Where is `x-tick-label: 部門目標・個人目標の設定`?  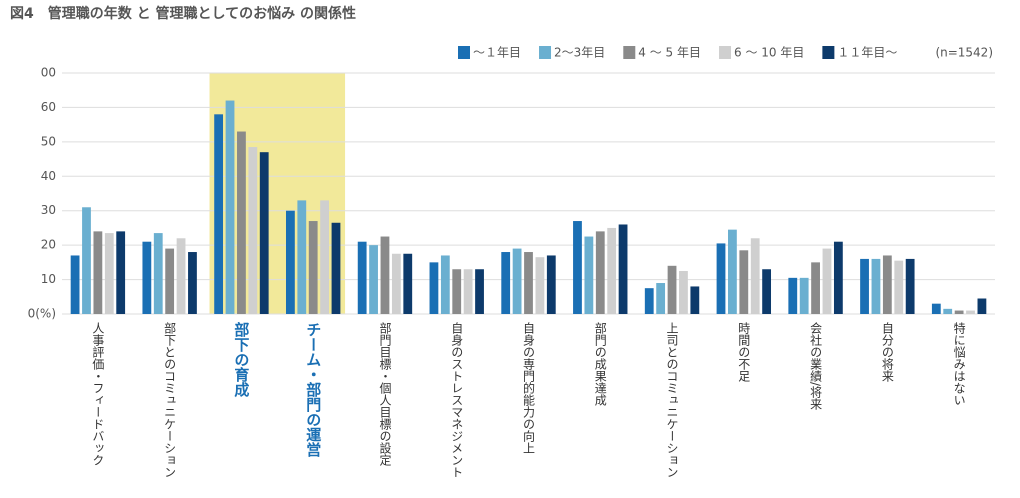
x-tick-label: 部門目標・個人目標の設定 is located at coordinates (385, 394).